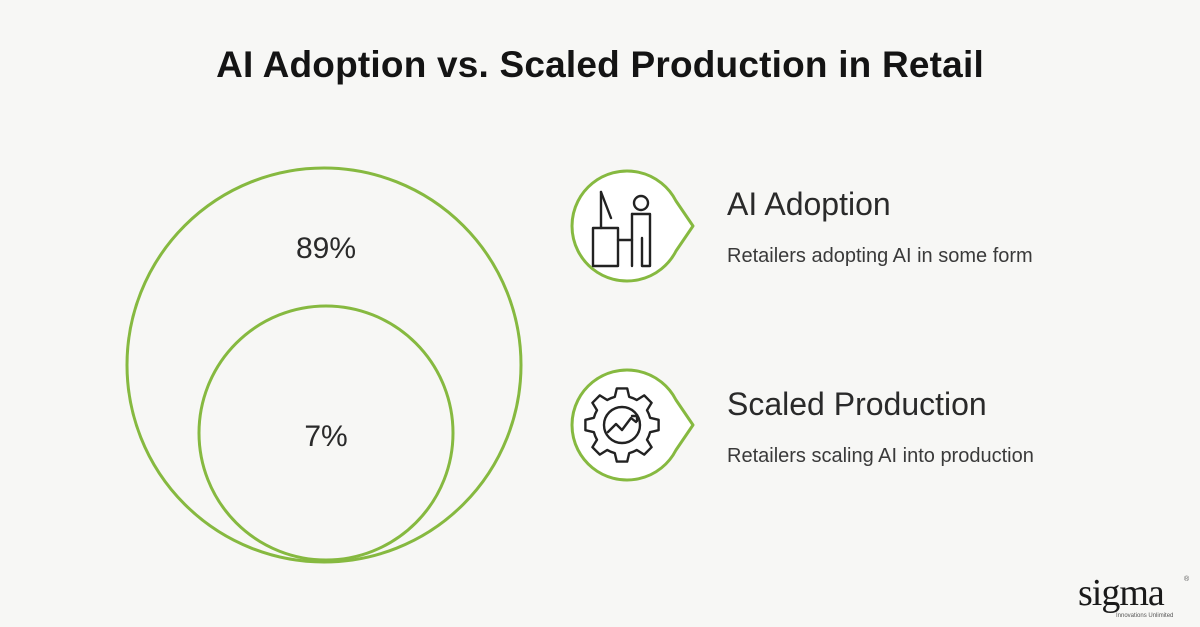 The width and height of the screenshot is (1200, 627). What do you see at coordinates (621, 229) in the screenshot?
I see `person-at-desk-icon` at bounding box center [621, 229].